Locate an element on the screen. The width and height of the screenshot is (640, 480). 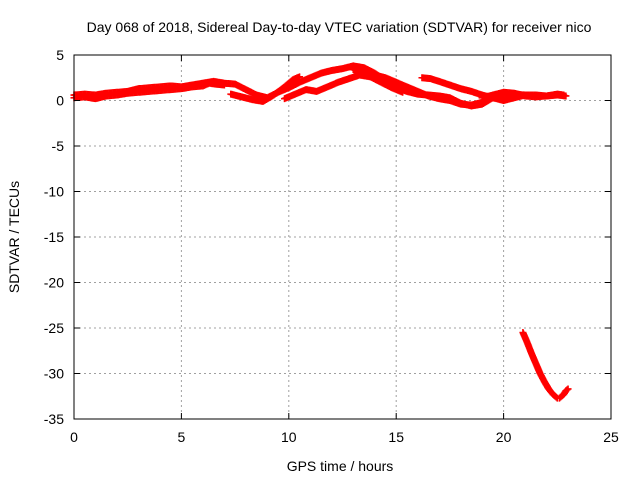
y-tick-label: -20 is located at coordinates (54, 283).